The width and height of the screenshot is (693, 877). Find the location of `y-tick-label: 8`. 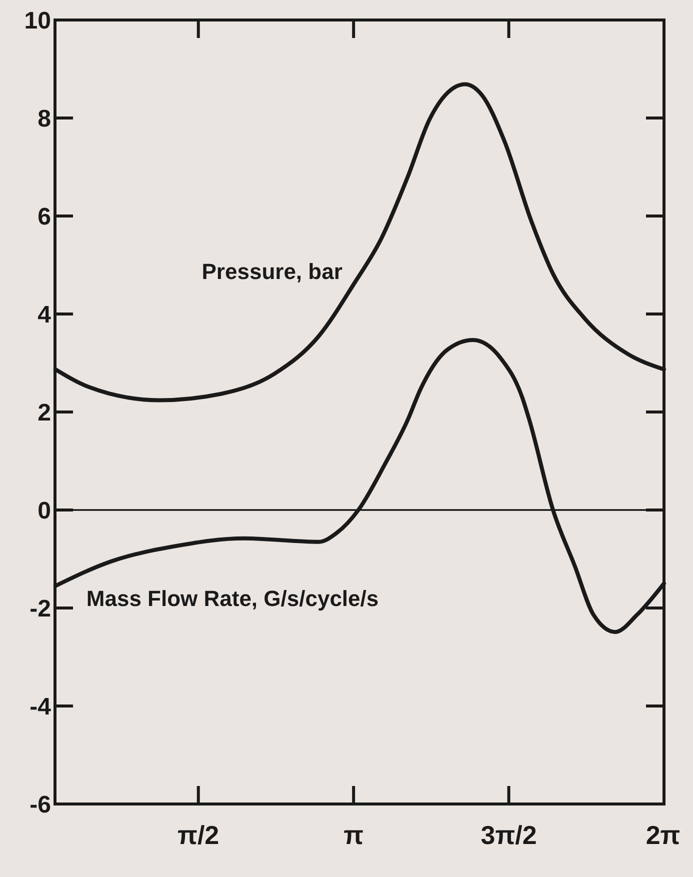

y-tick-label: 8 is located at coordinates (44, 118).